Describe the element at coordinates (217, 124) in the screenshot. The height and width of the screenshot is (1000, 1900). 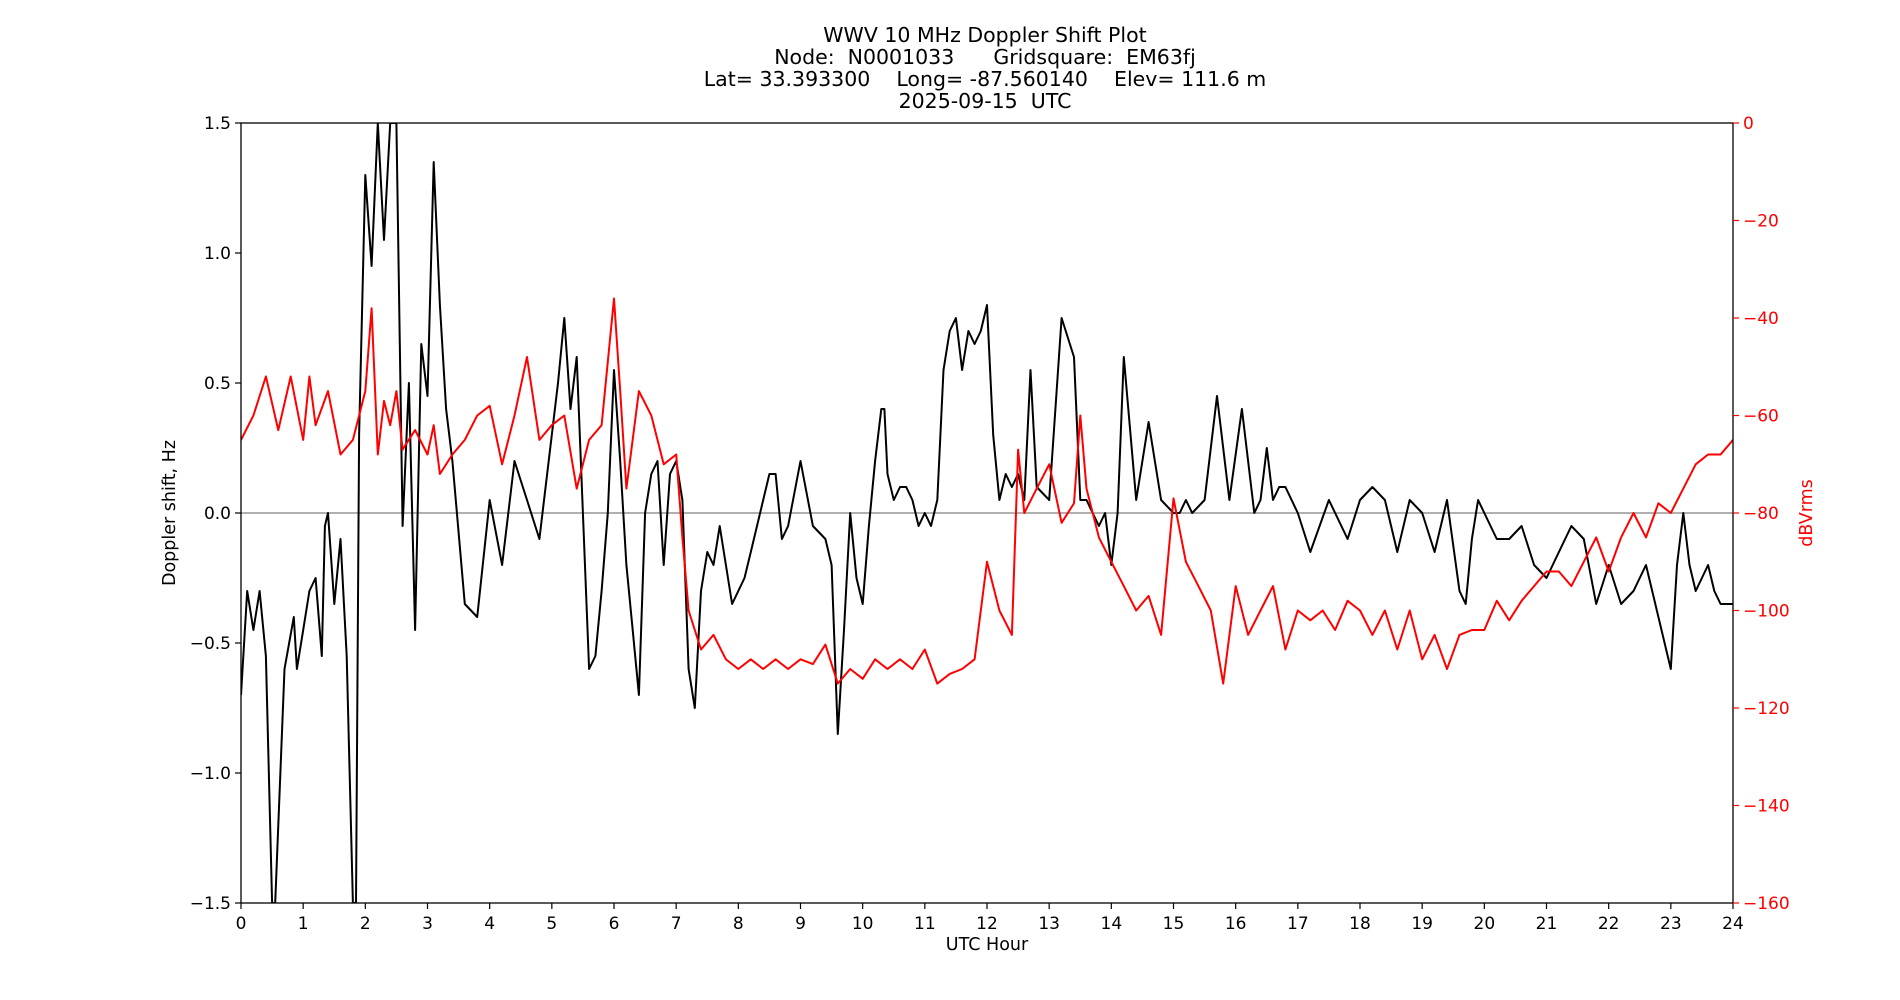
I see `left-y-tick-label: 1.5` at that location.